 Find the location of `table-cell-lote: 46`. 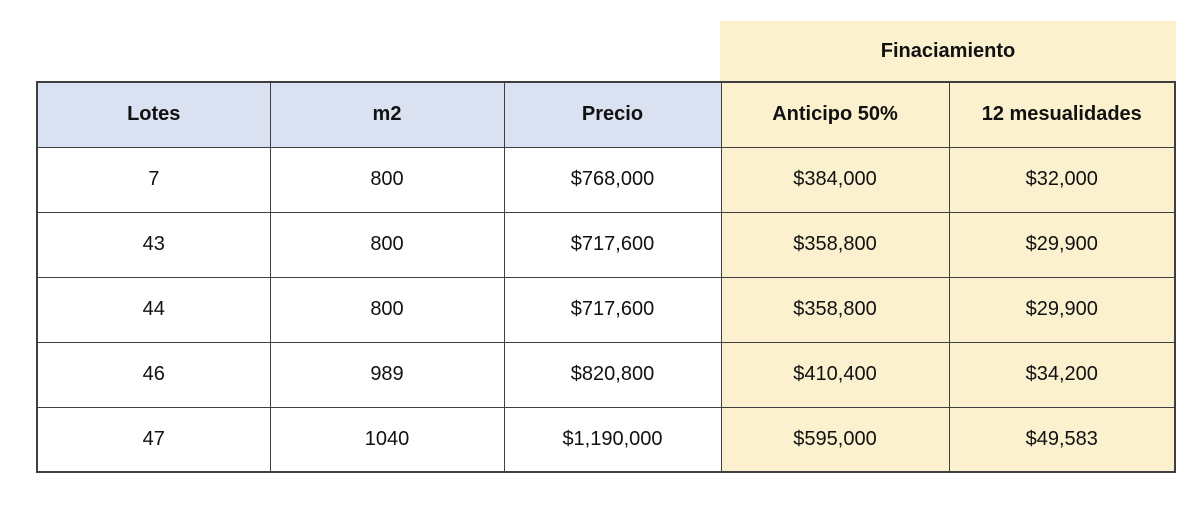

table-cell-lote: 46 is located at coordinates (153, 374).